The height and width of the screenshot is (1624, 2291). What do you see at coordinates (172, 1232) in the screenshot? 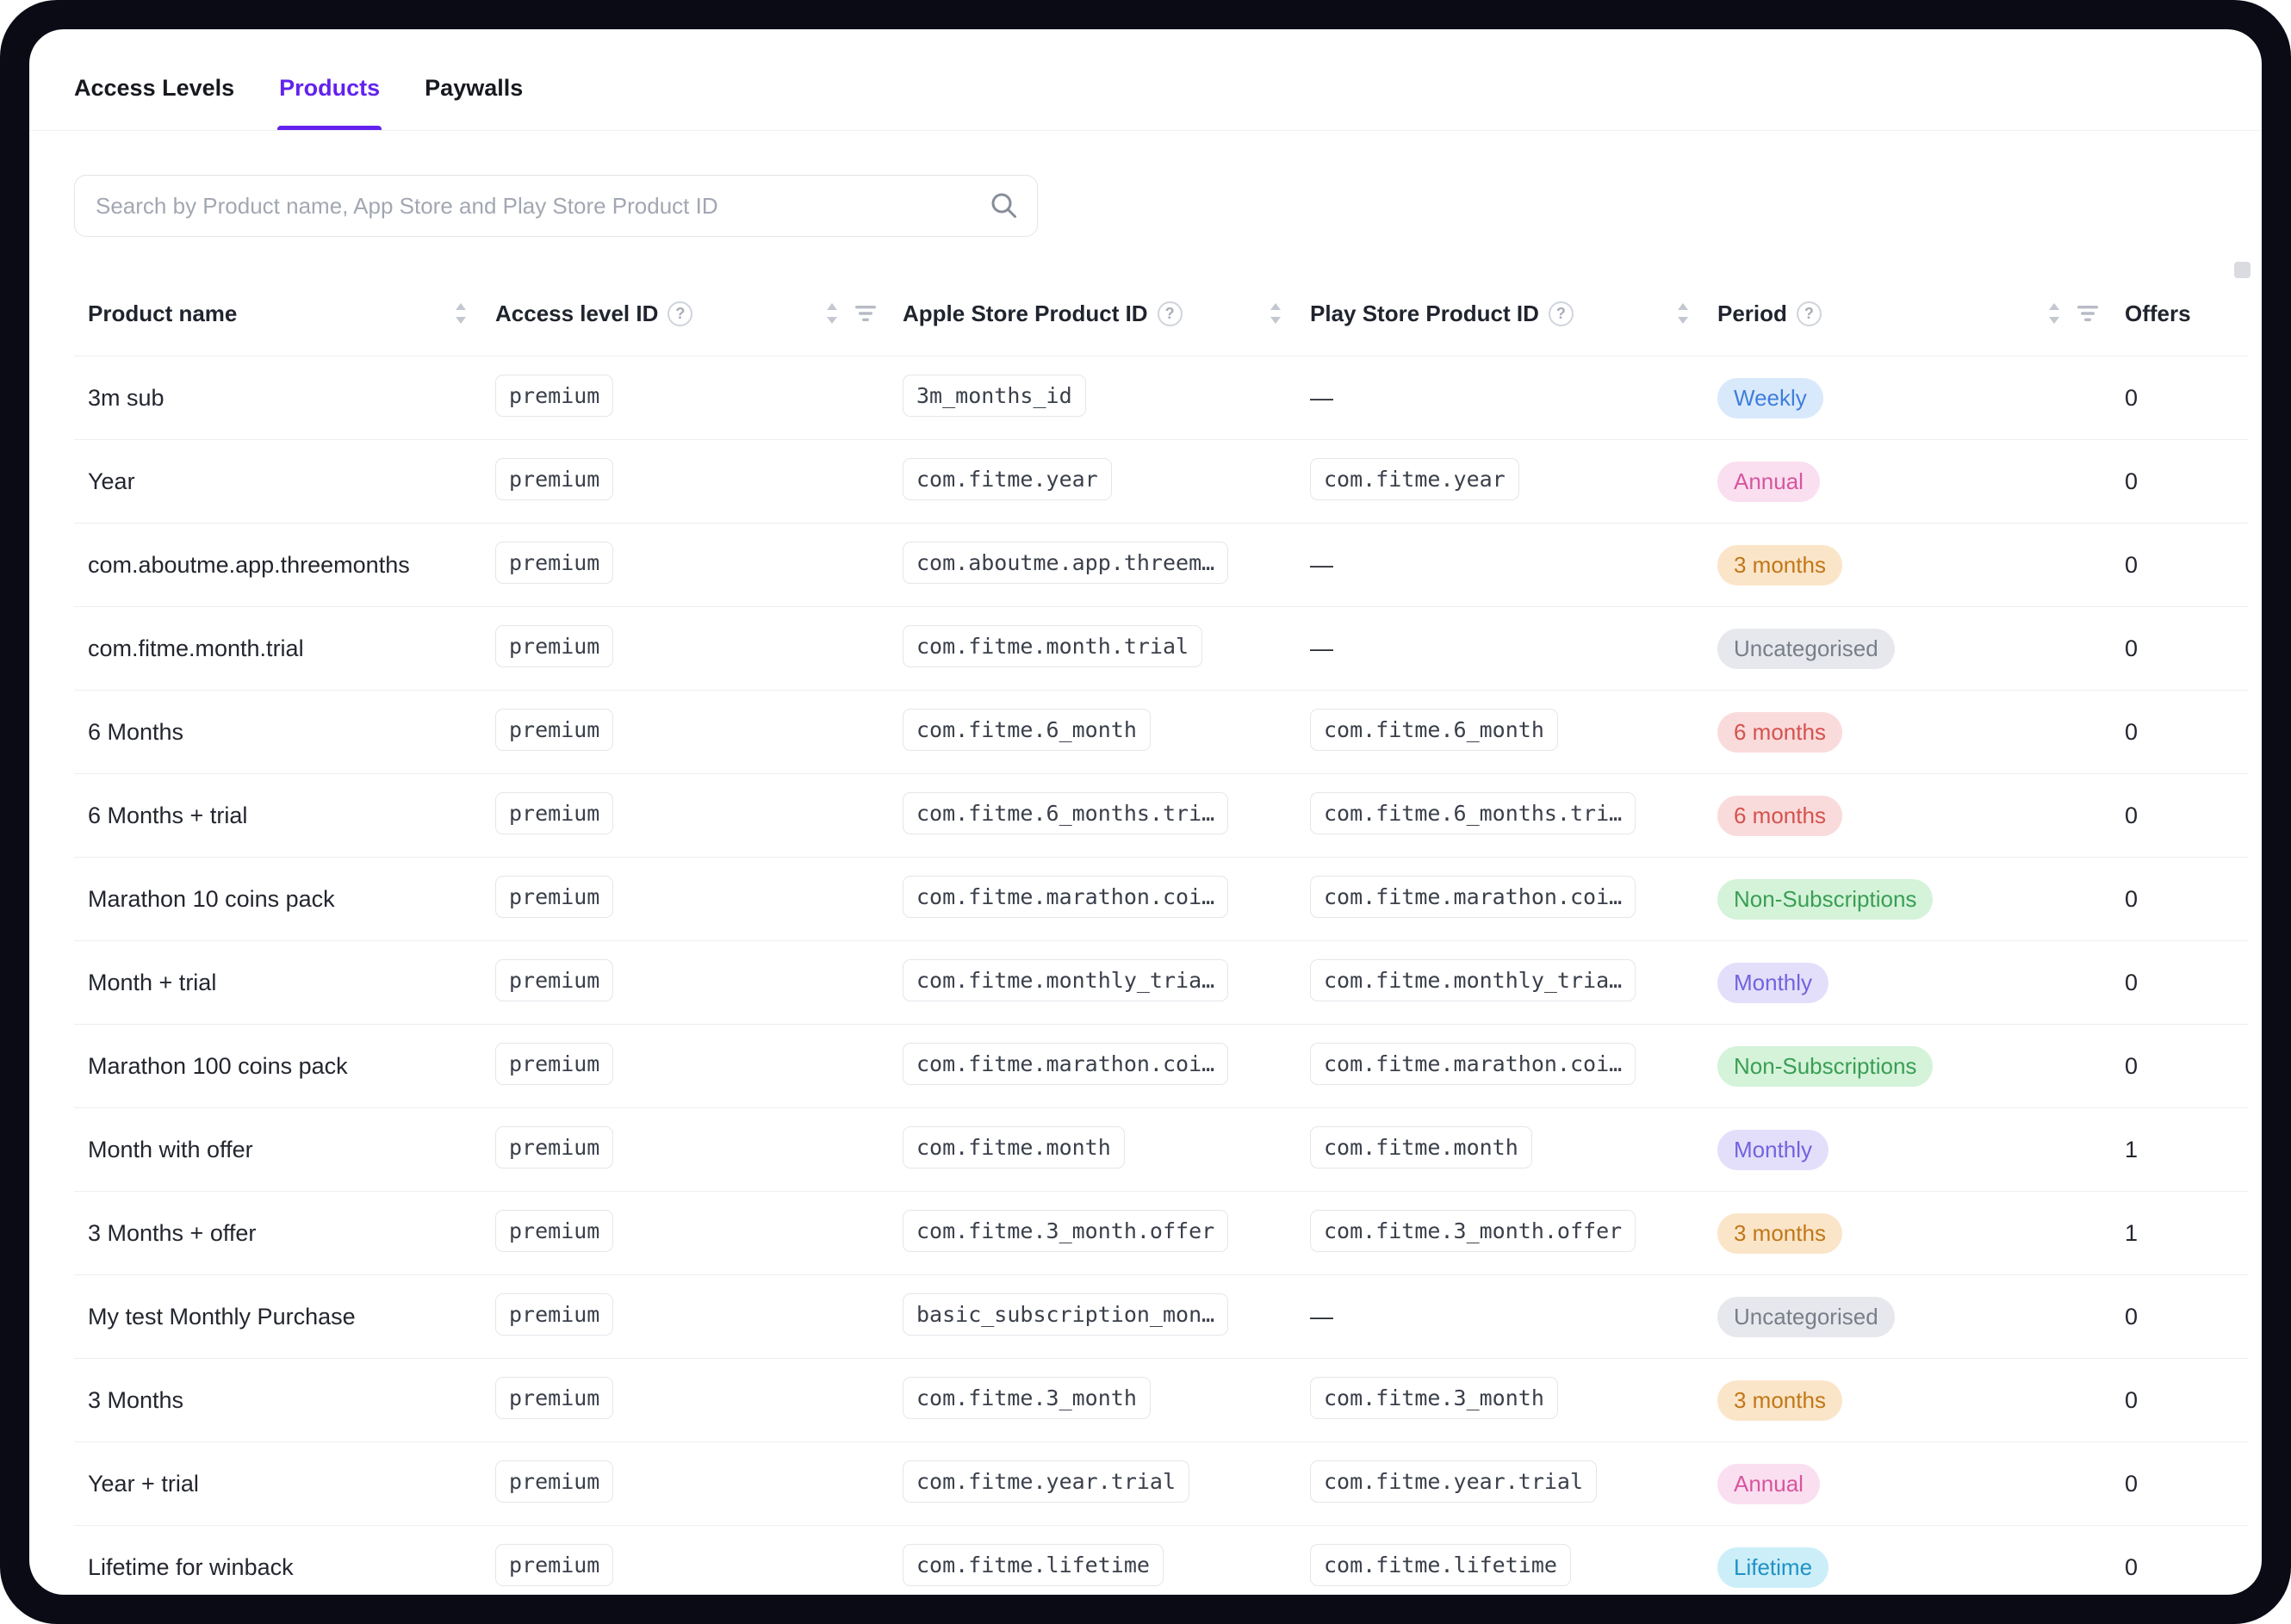
I see `product-name: 3 Months + offer` at bounding box center [172, 1232].